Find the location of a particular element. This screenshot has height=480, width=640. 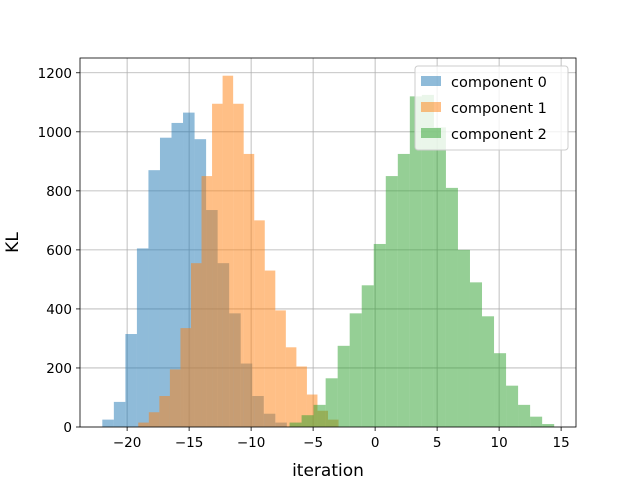

legend-label: component 1 is located at coordinates (499, 109).